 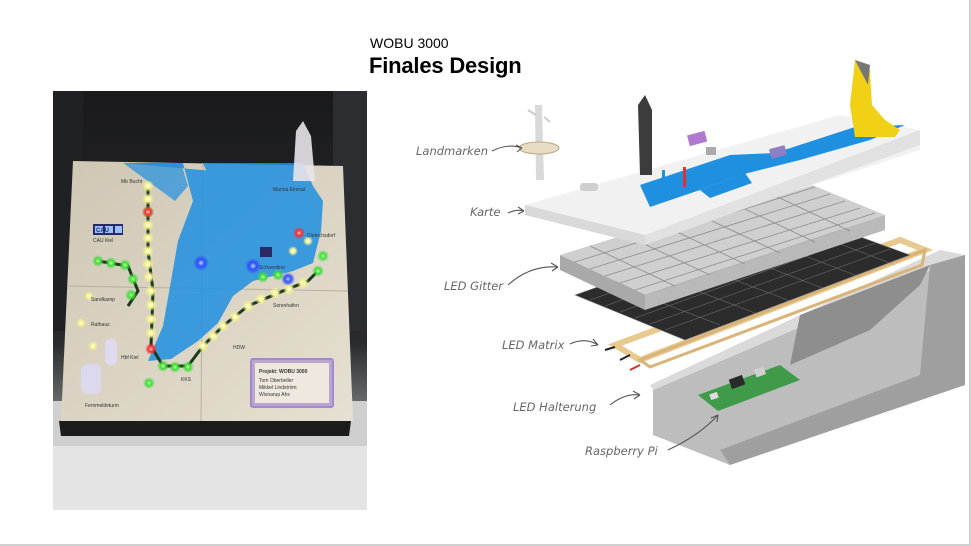 What do you see at coordinates (278, 388) in the screenshot?
I see `plaque-line-2: Mikkel Lindström` at bounding box center [278, 388].